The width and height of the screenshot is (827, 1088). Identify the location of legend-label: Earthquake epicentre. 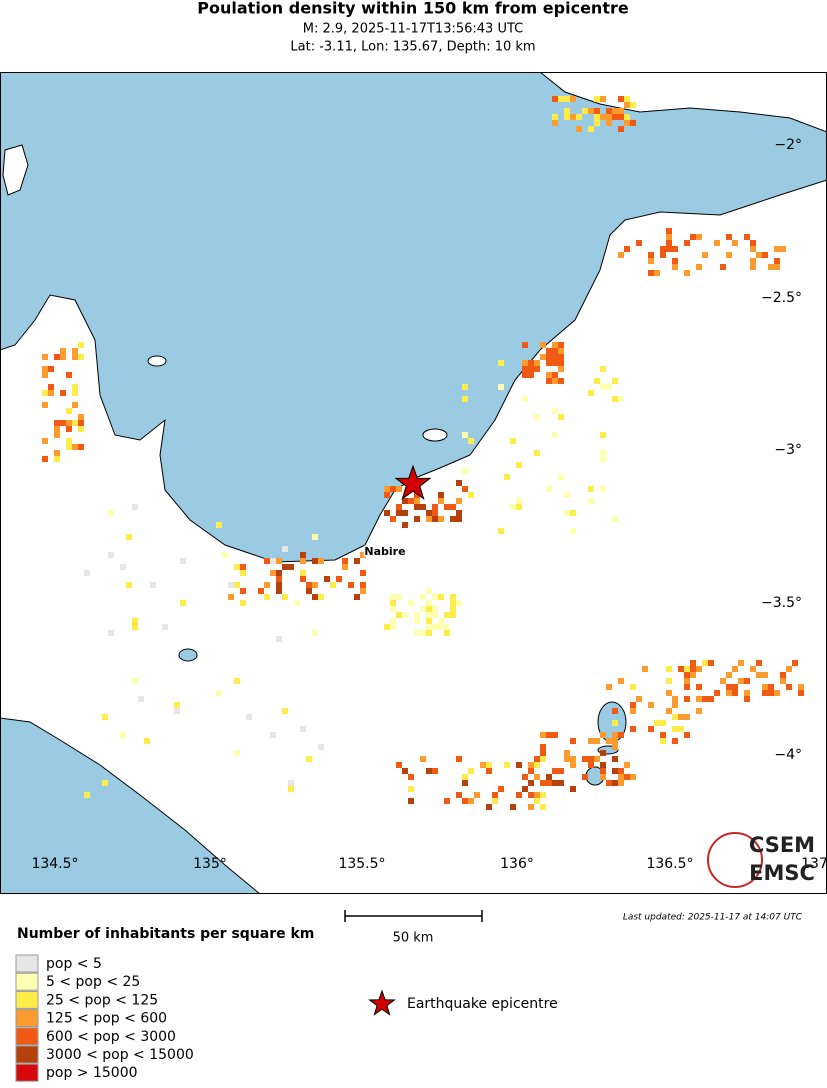
(482, 1004).